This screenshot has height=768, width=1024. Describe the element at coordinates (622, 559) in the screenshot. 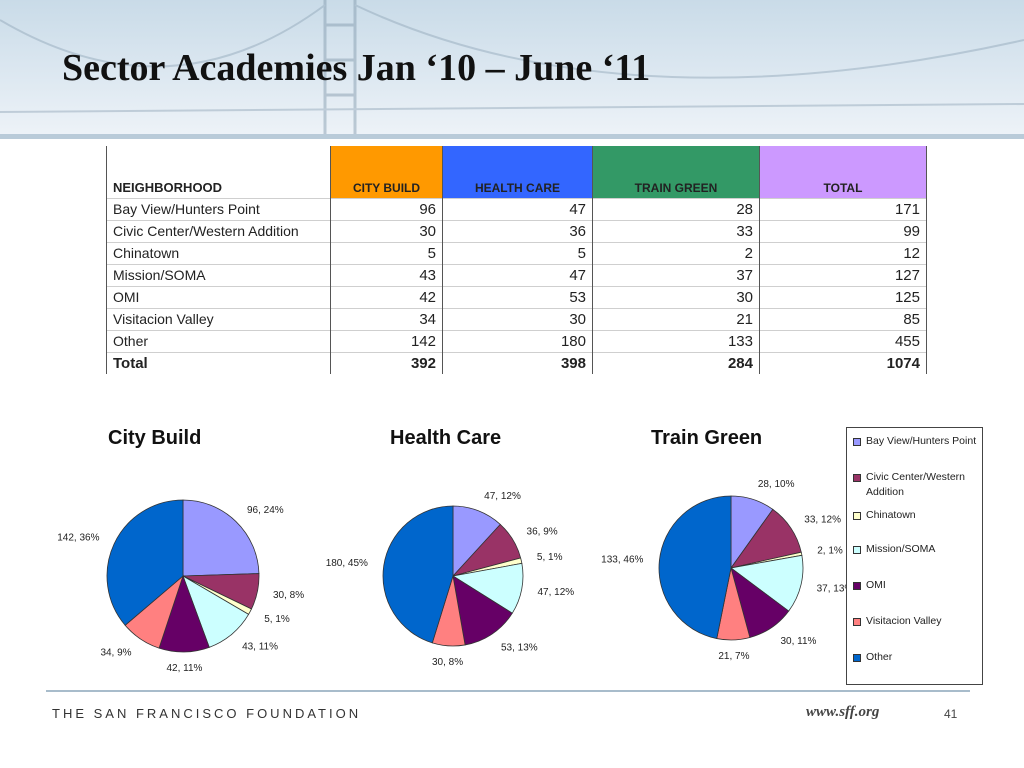

I see `pie-data-label: 133, 46%` at that location.